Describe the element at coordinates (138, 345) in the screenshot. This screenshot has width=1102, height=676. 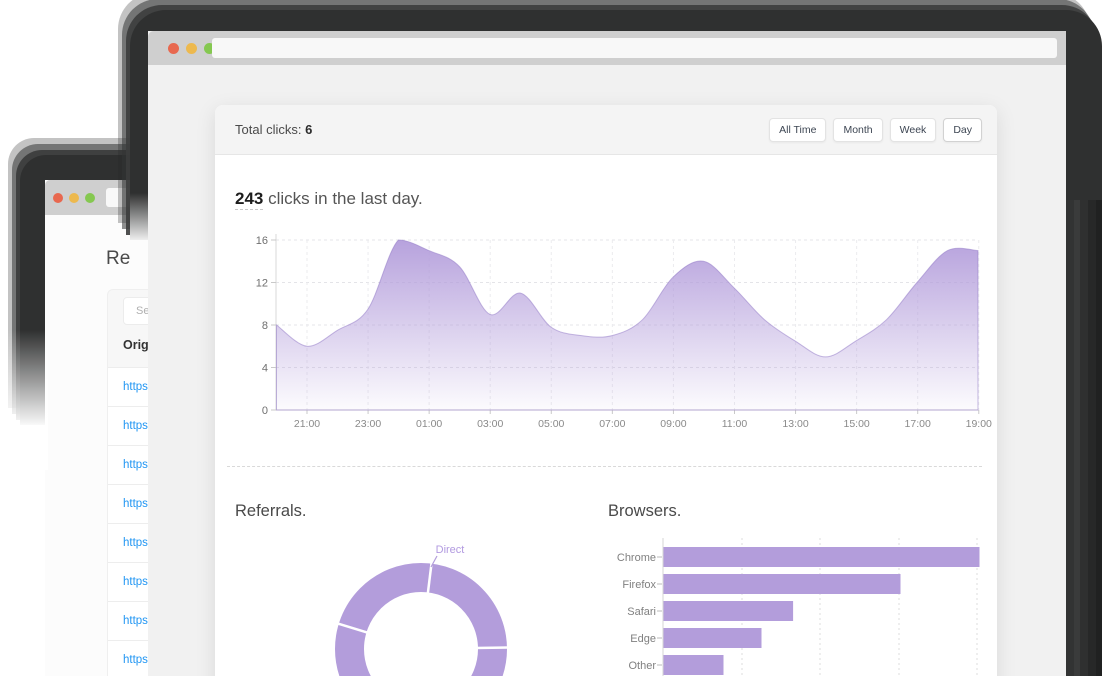
I see `table-column-header: Origi` at that location.